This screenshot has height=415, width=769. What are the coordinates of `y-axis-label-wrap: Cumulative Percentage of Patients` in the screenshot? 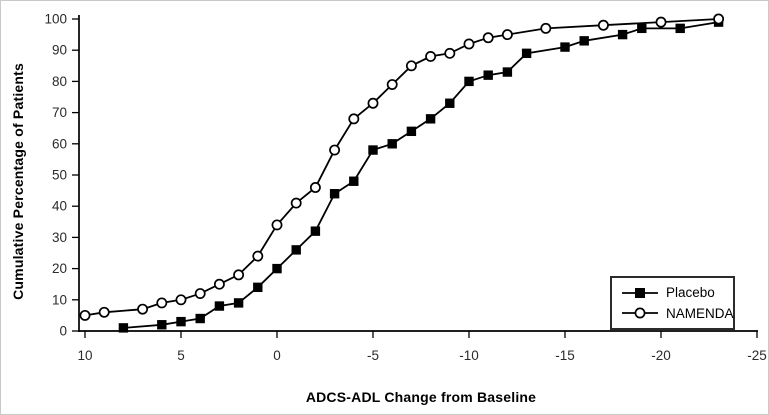 It's located at (18, 181).